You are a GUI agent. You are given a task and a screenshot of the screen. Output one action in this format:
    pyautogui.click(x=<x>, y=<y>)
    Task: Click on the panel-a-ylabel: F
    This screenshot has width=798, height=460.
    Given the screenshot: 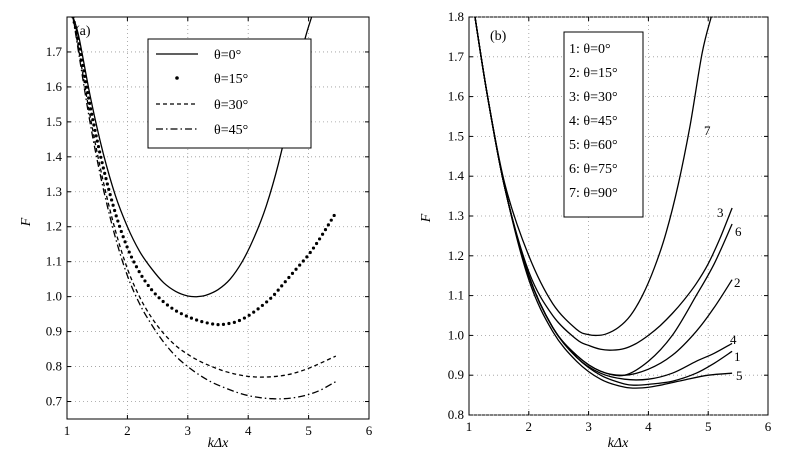 What is the action you would take?
    pyautogui.click(x=26, y=222)
    